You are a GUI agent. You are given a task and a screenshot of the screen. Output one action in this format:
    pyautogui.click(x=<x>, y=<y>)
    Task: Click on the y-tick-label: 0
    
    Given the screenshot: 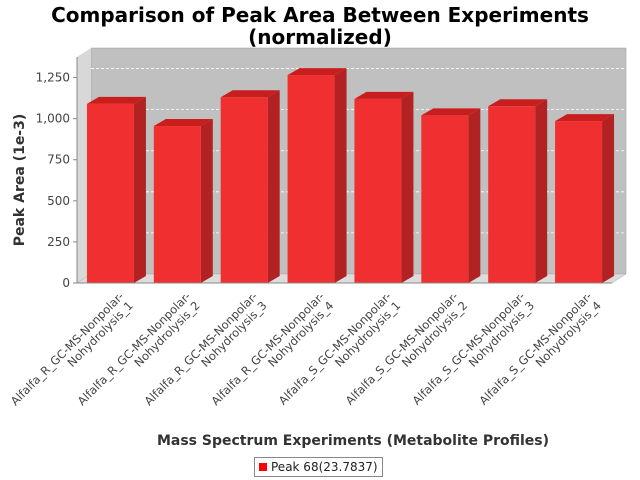 What is the action you would take?
    pyautogui.click(x=66, y=283)
    